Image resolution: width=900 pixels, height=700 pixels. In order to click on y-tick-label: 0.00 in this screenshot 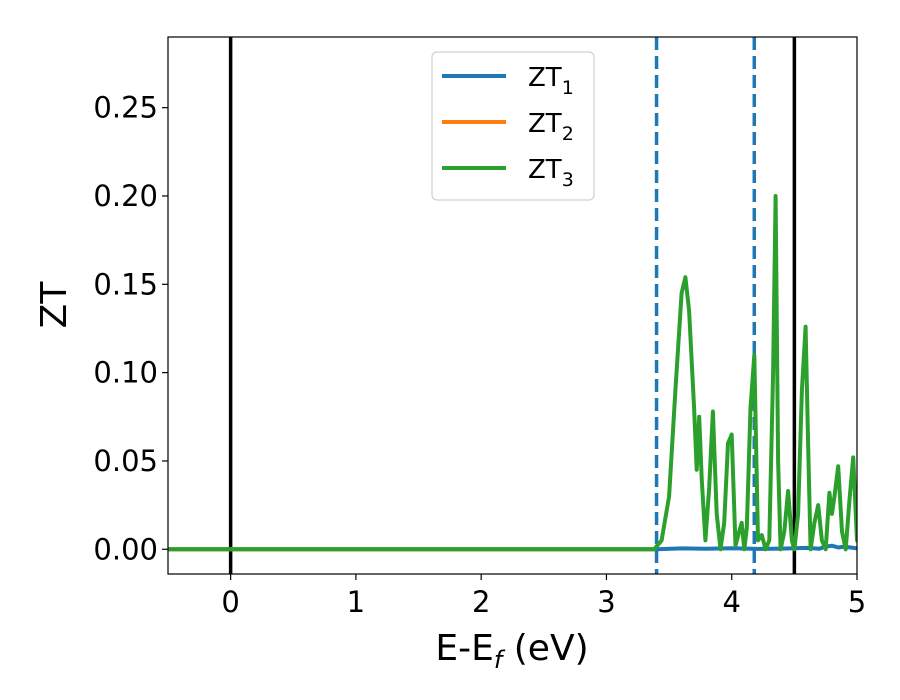, I will do `click(125, 549)`.